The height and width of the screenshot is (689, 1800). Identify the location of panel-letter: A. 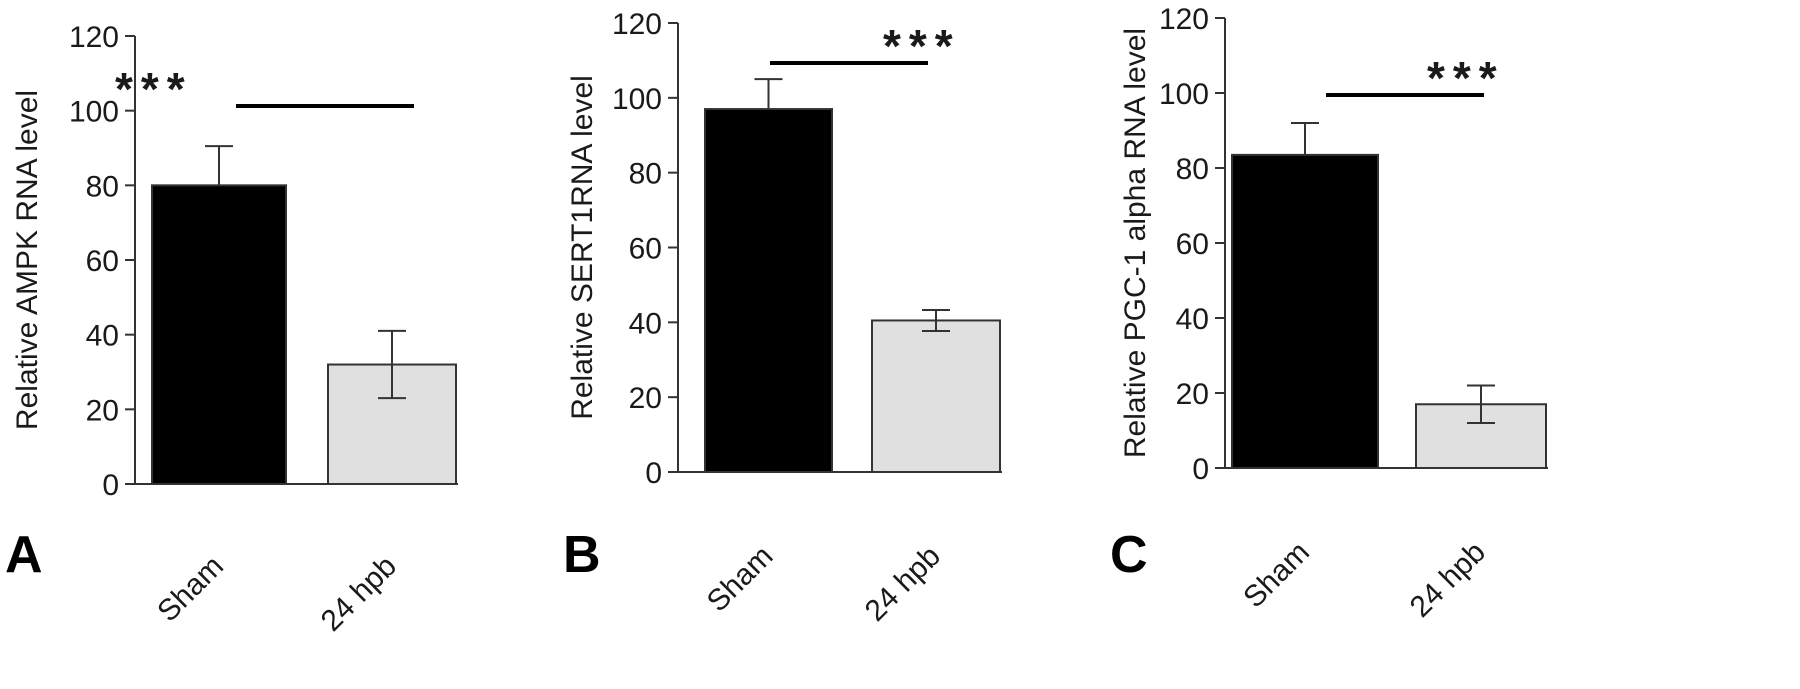
(24, 555).